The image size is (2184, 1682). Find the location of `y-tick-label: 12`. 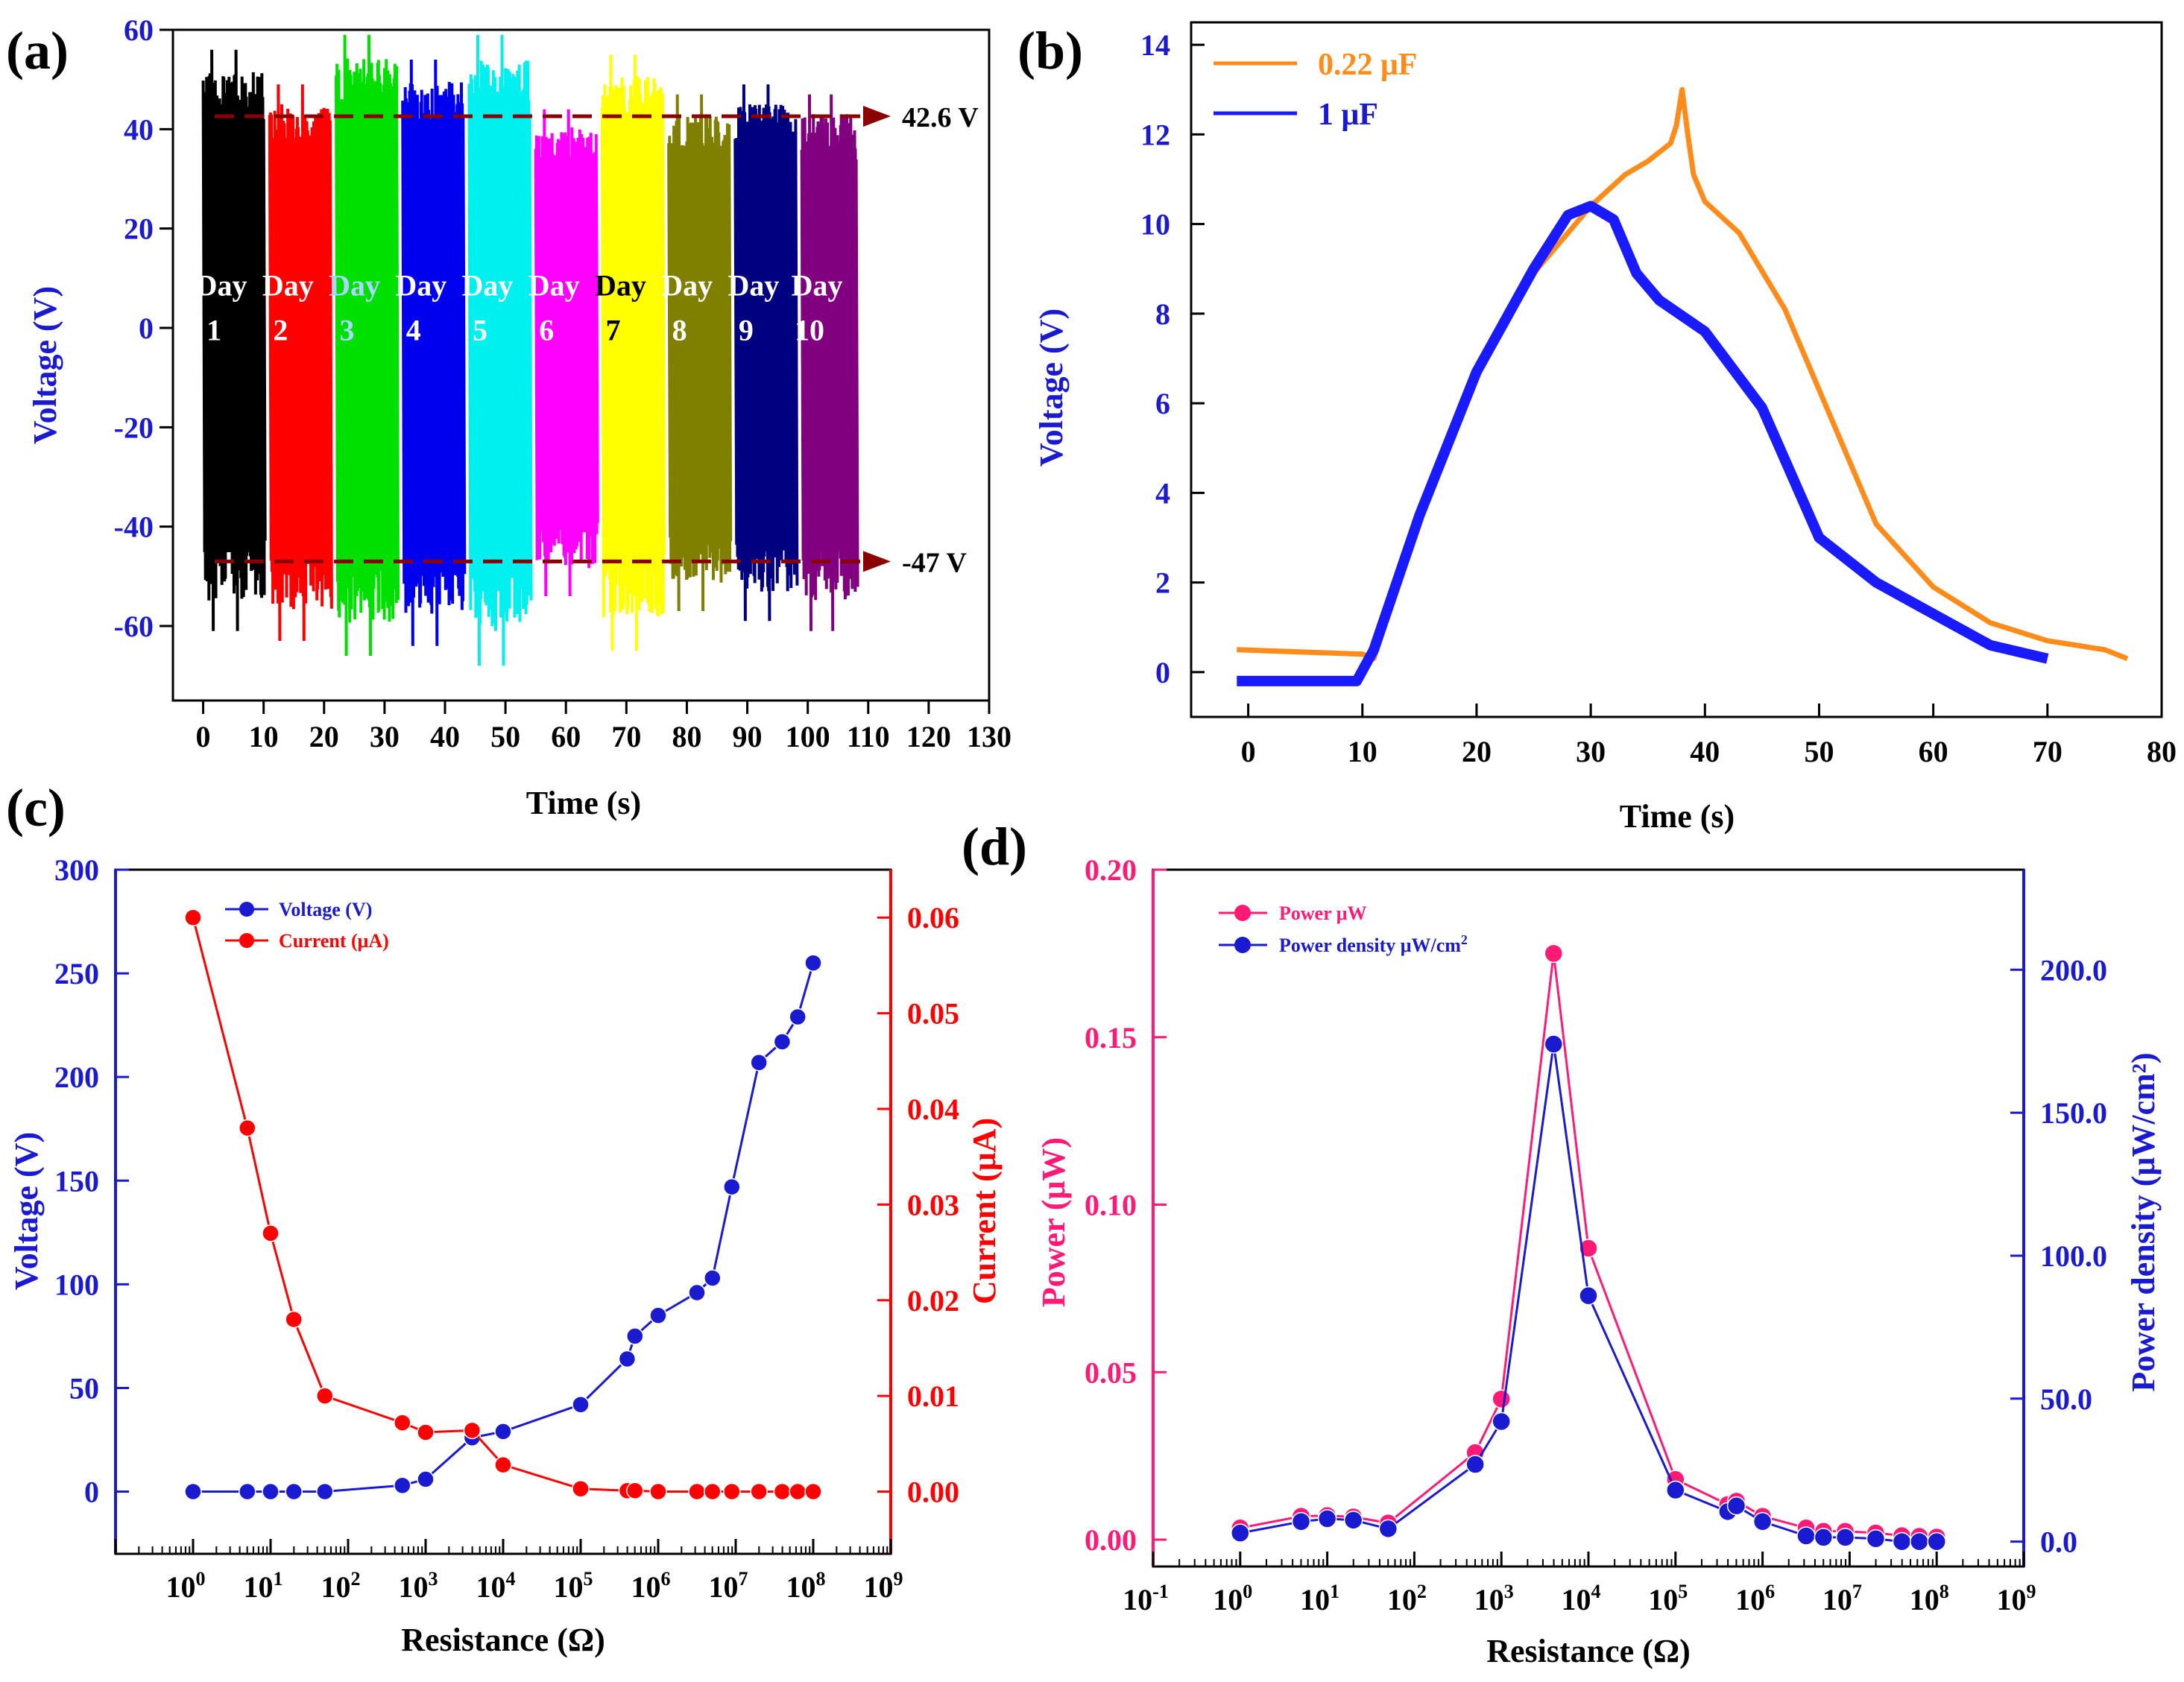

y-tick-label: 12 is located at coordinates (1155, 134).